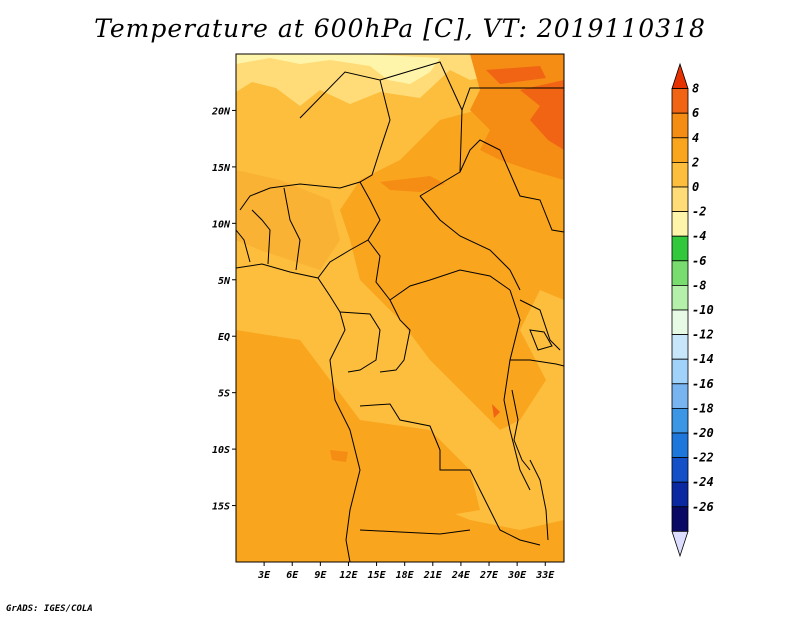  Describe the element at coordinates (703, 310) in the screenshot. I see `colorbar-label: -10` at that location.